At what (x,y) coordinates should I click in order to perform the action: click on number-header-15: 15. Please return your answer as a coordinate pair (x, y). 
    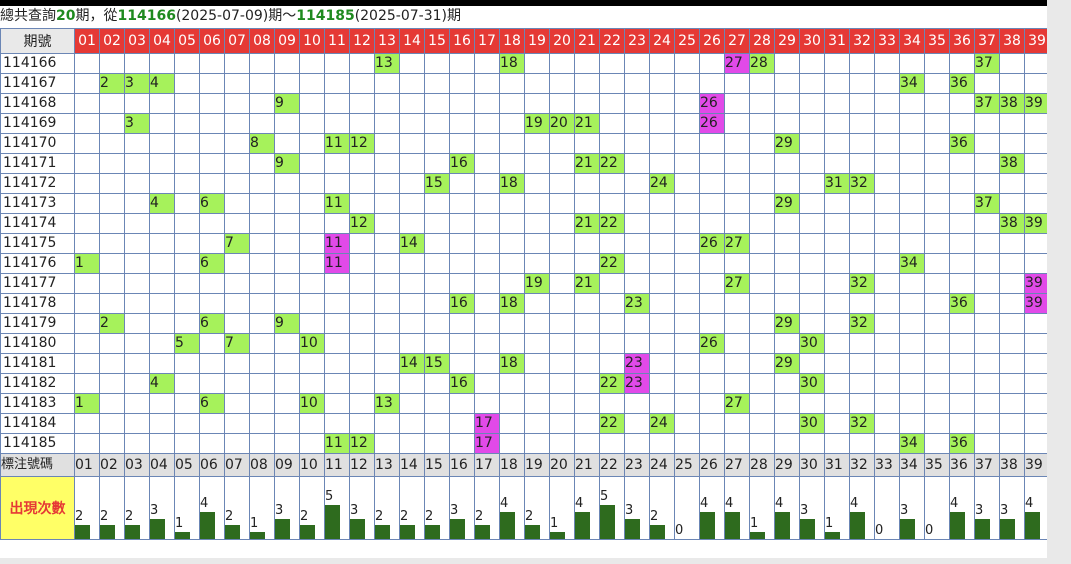
    Looking at the image, I should click on (437, 41).